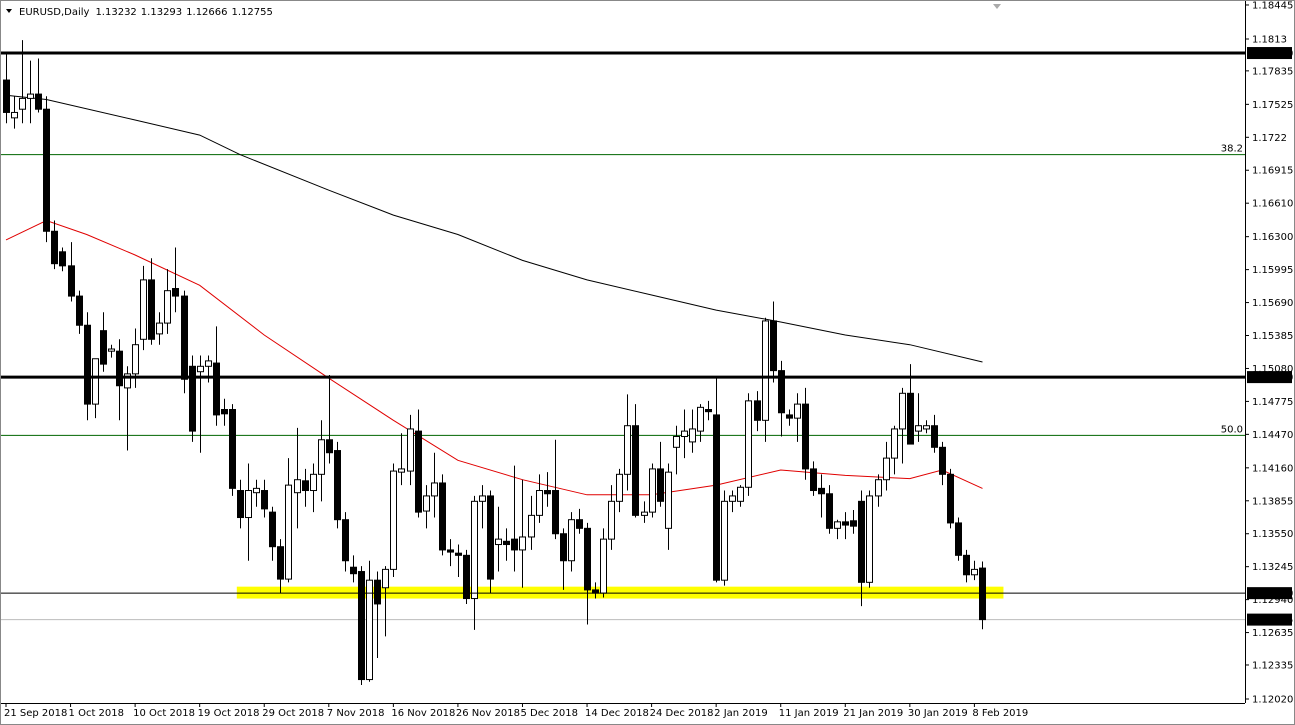 The image size is (1295, 725). What do you see at coordinates (1272, 567) in the screenshot?
I see `y-tick-label: 1.13245` at bounding box center [1272, 567].